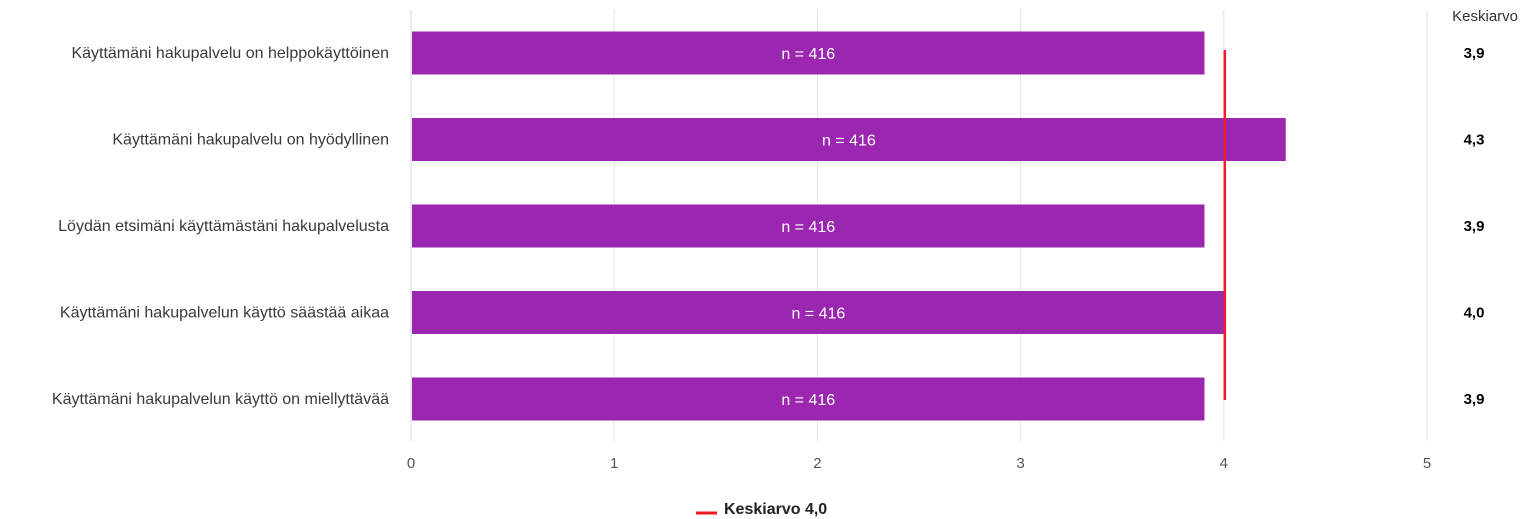  Describe the element at coordinates (1427, 463) in the screenshot. I see `x-tick-label: 5` at that location.